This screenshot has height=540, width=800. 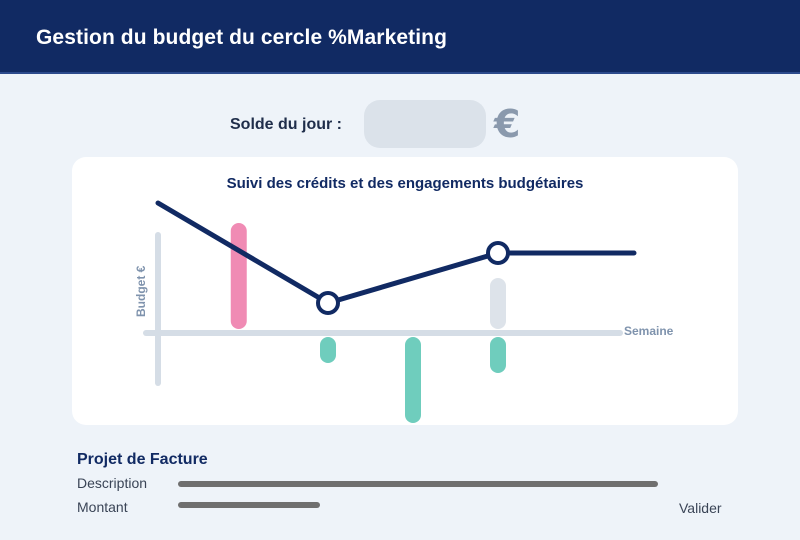 What do you see at coordinates (649, 331) in the screenshot?
I see `x-axis-label: Semaine` at bounding box center [649, 331].